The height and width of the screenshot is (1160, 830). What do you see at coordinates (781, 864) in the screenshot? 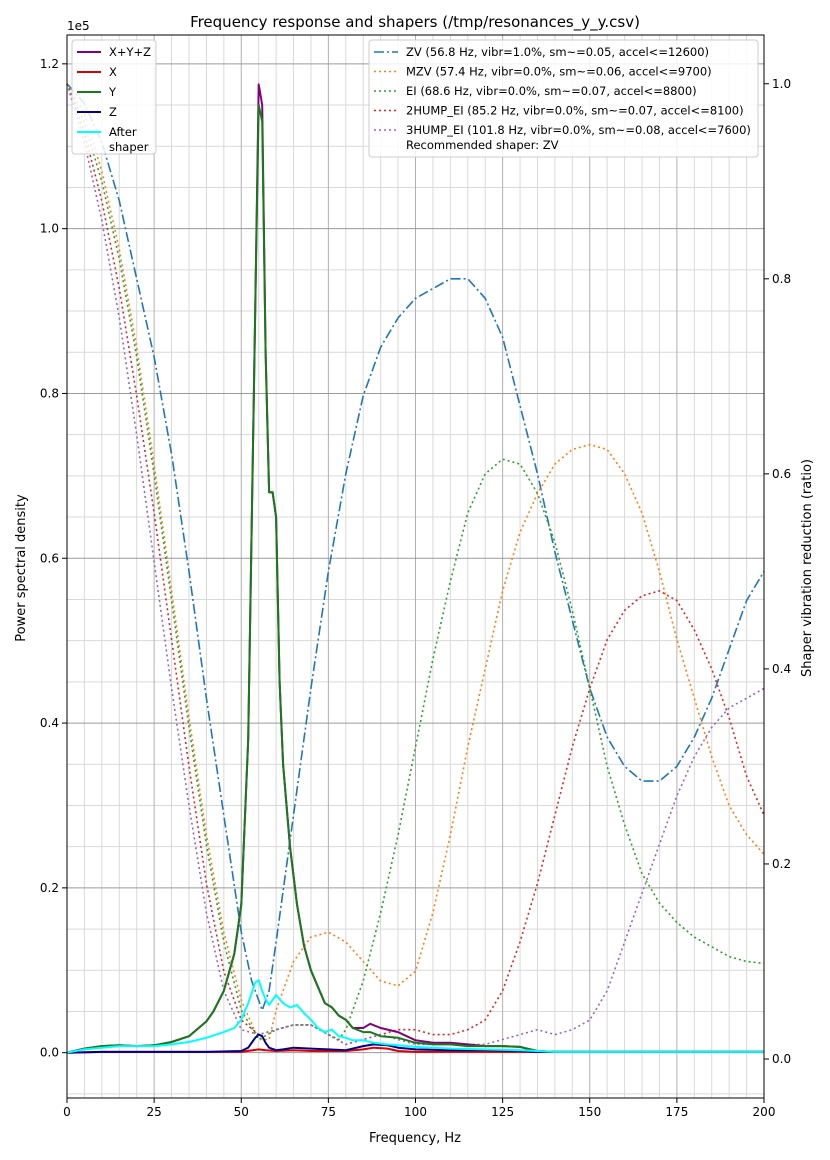
I see `y2-tick-label: 0.2` at bounding box center [781, 864].